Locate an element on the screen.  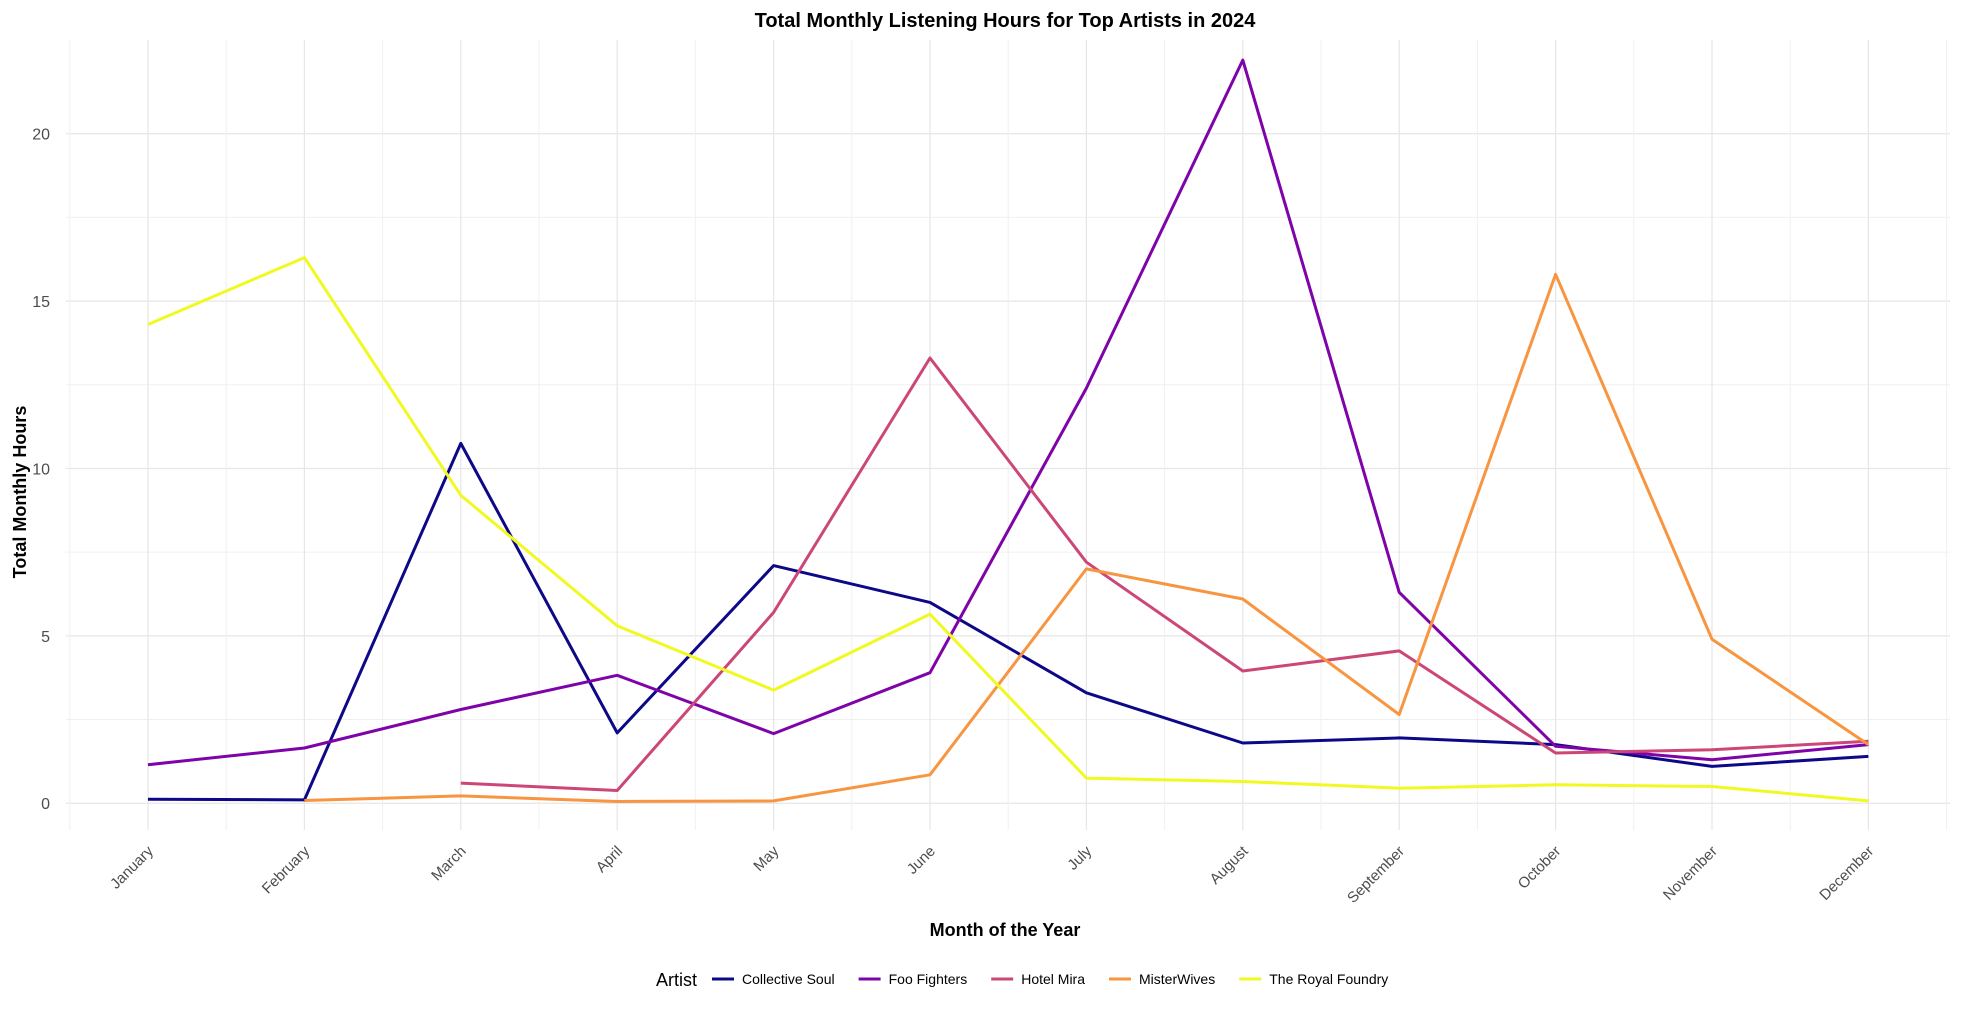
x-tick-label: September is located at coordinates (1376, 875).